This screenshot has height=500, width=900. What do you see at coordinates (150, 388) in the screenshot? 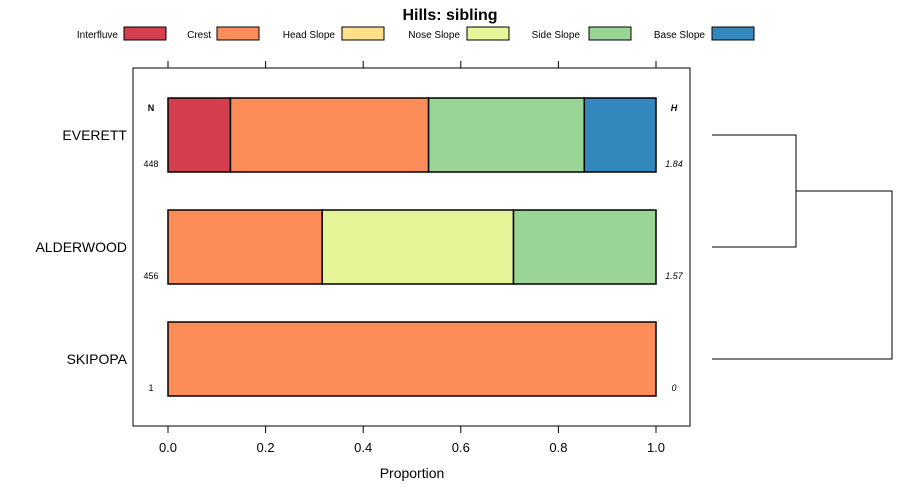
I see `n-value-skipopa: 1` at bounding box center [150, 388].